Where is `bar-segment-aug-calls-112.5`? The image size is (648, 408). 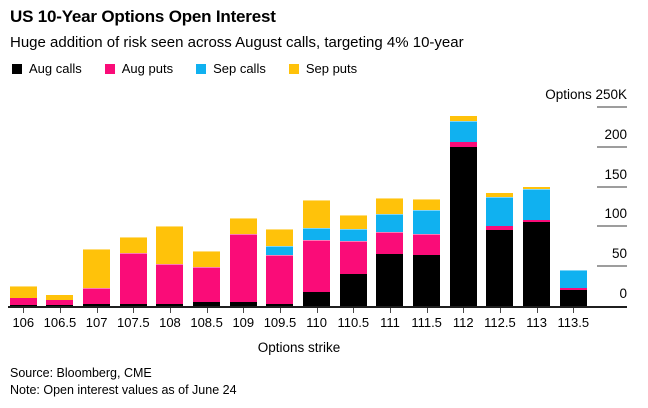 bar-segment-aug-calls-112.5 is located at coordinates (500, 268).